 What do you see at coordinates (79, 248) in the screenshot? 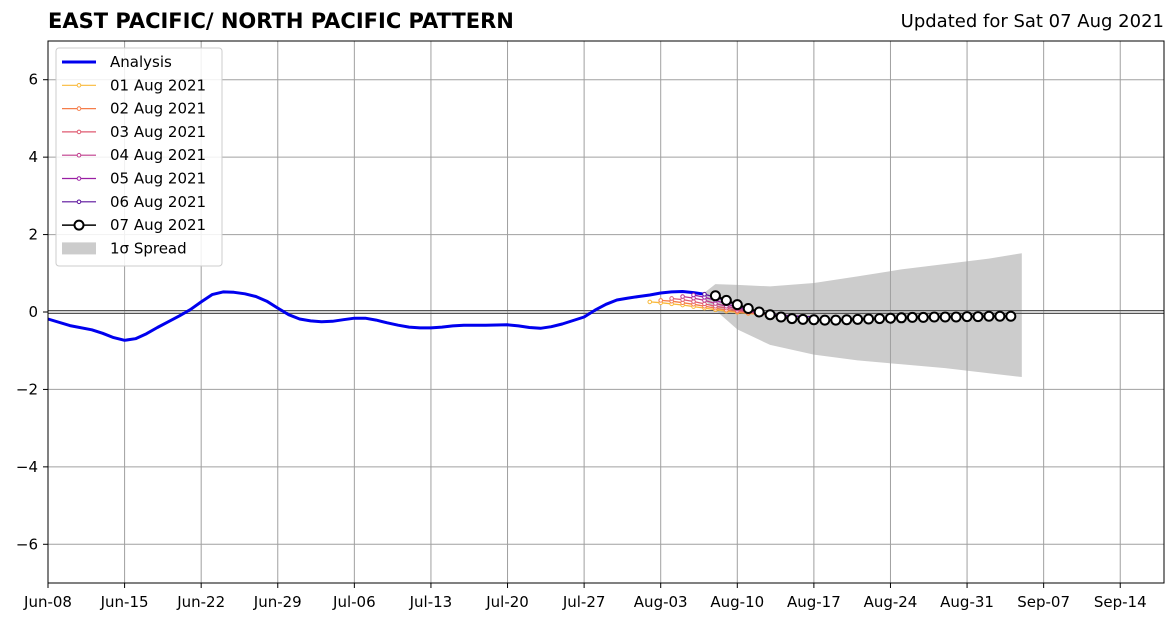
I see `legend-swatch-spread` at bounding box center [79, 248].